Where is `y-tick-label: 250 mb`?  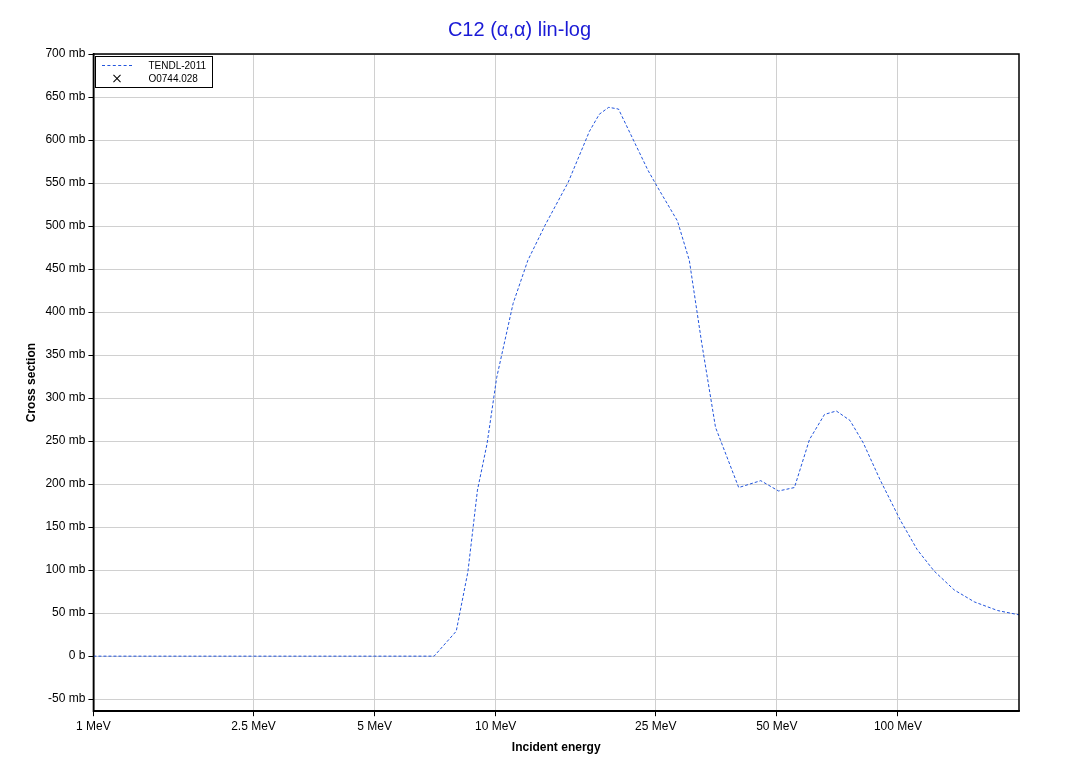
y-tick-label: 250 mb is located at coordinates (65, 440).